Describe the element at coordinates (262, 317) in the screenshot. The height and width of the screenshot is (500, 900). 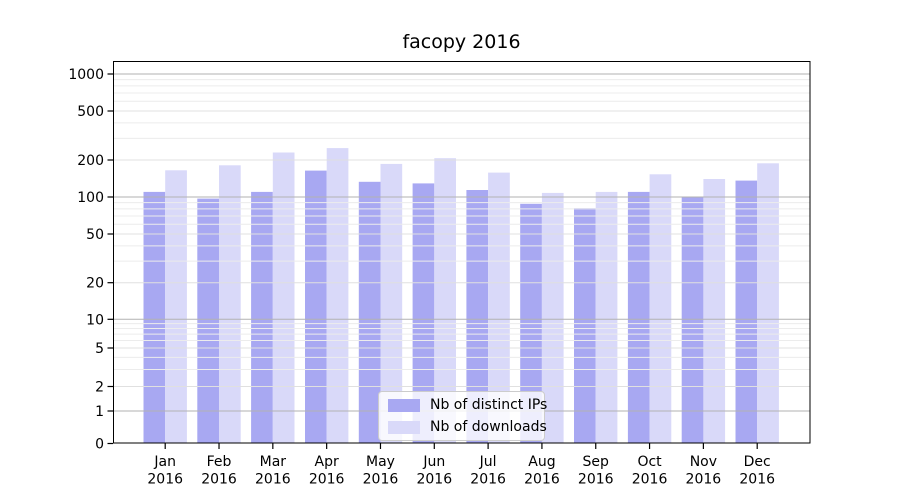
I see `bar-mar-series0` at that location.